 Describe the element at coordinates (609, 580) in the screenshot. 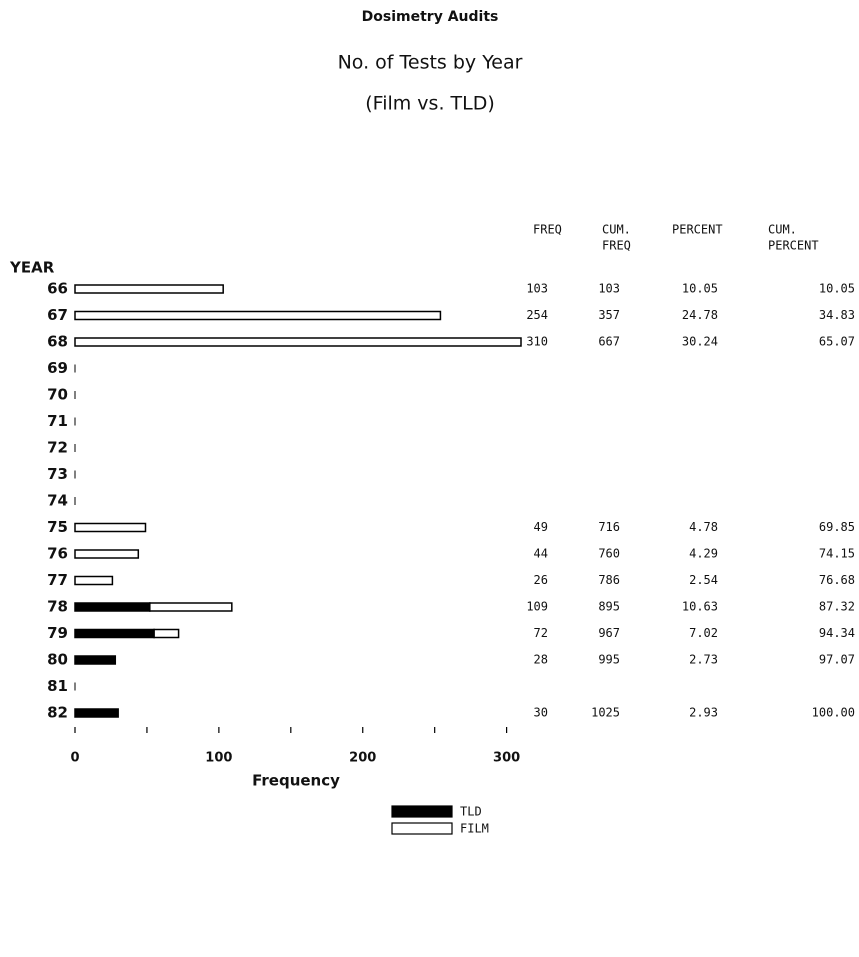

I see `table-cell: 786` at that location.